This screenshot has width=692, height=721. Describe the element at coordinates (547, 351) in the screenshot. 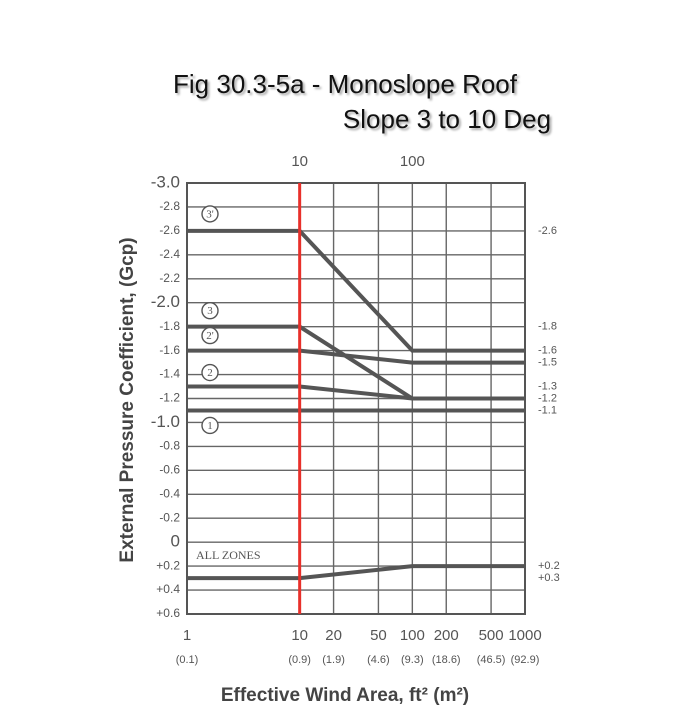

I see `right-label: -1.6` at that location.